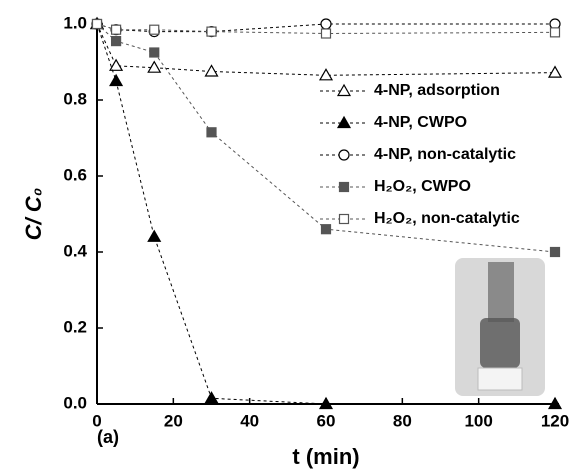 The height and width of the screenshot is (475, 575). What do you see at coordinates (420, 122) in the screenshot?
I see `legend-label: 4-NP, CWPO` at bounding box center [420, 122].